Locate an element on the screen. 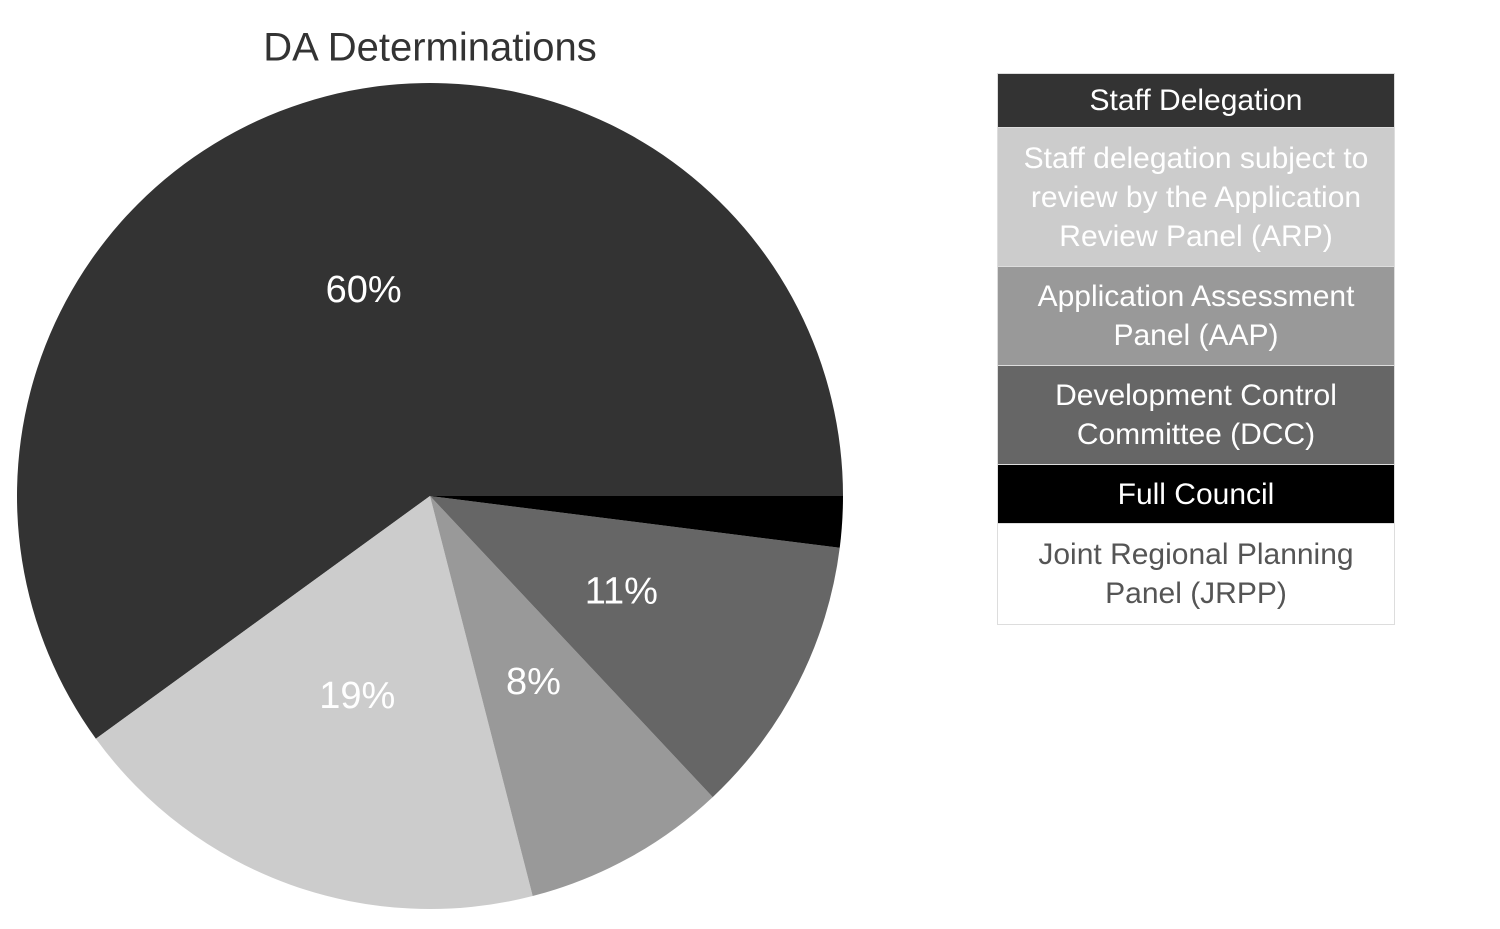  data-label: 60% is located at coordinates (364, 290).